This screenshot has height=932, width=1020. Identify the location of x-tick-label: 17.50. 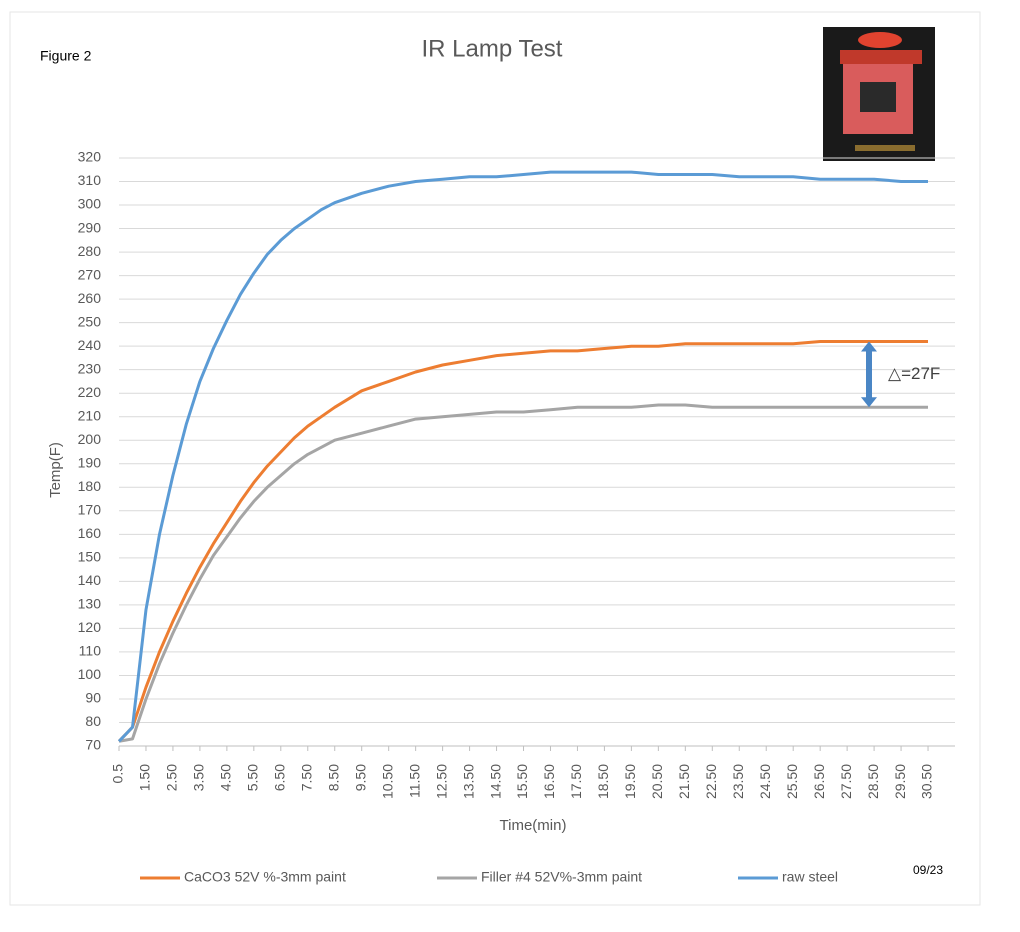
(576, 781).